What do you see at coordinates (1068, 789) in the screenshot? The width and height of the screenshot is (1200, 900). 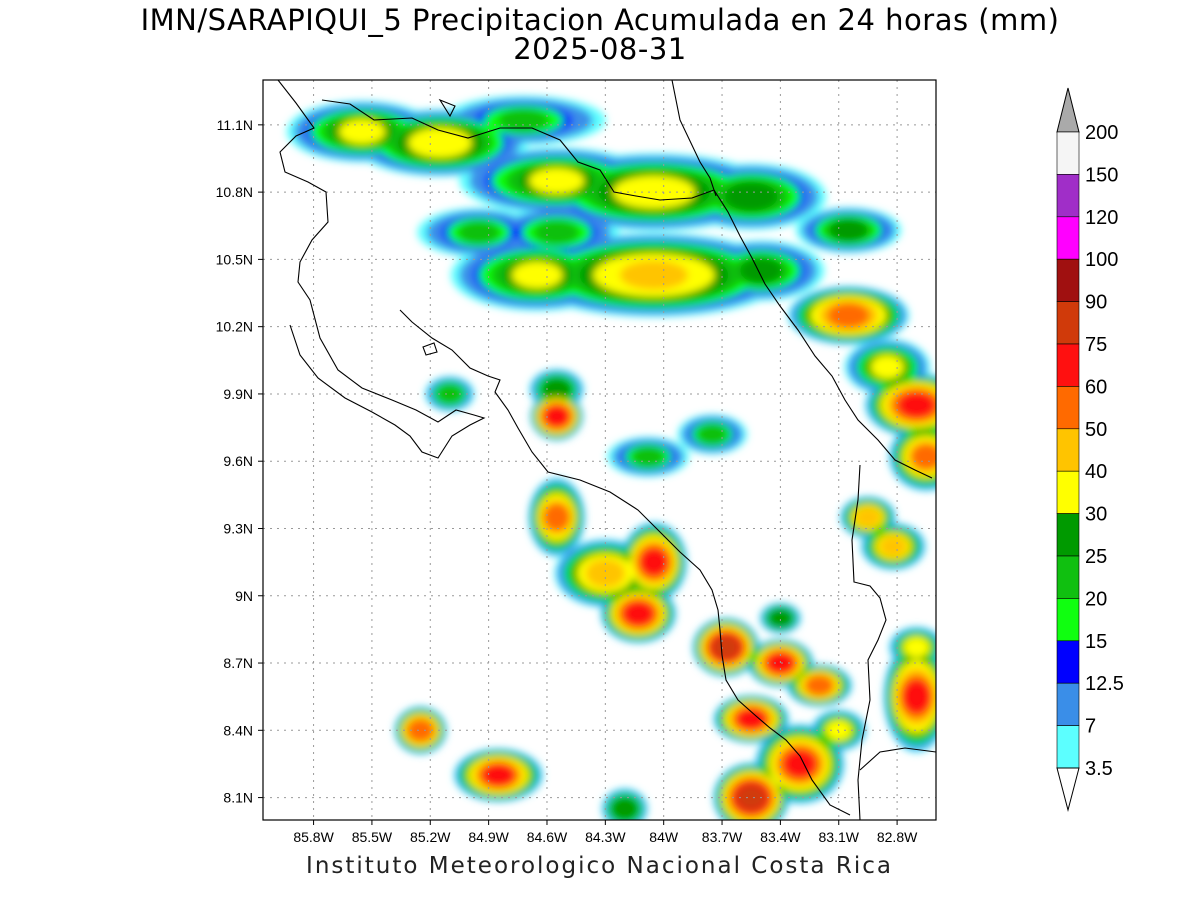 I see `colorbar-bottom-triangle` at bounding box center [1068, 789].